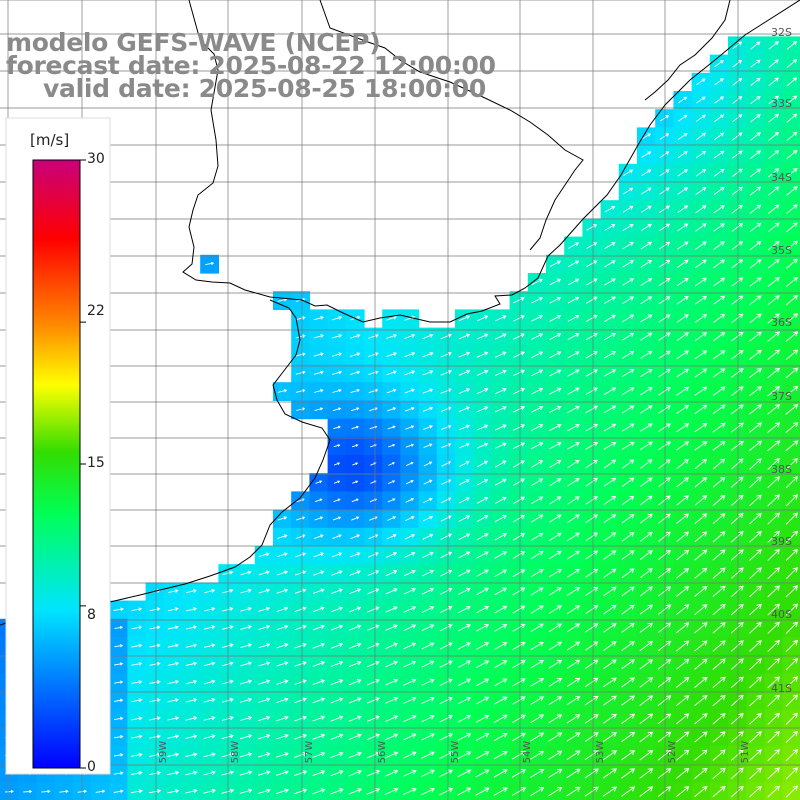 This screenshot has width=800, height=800. What do you see at coordinates (91, 615) in the screenshot?
I see `colorbar-tick-label-8: 8` at bounding box center [91, 615].